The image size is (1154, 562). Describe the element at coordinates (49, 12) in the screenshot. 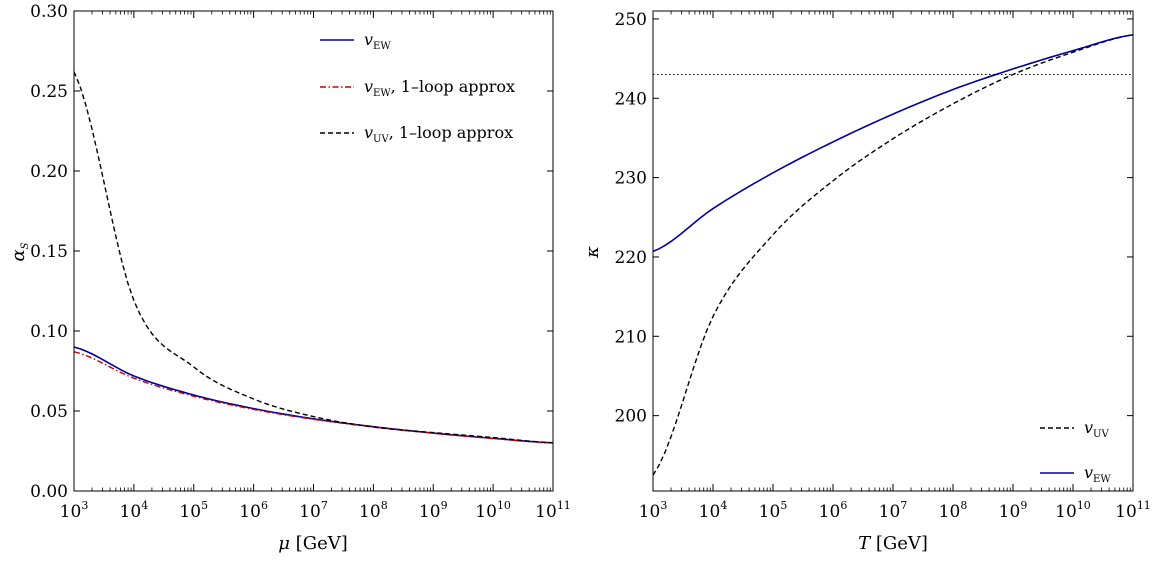

I see `y-tick-label: 0.30` at that location.